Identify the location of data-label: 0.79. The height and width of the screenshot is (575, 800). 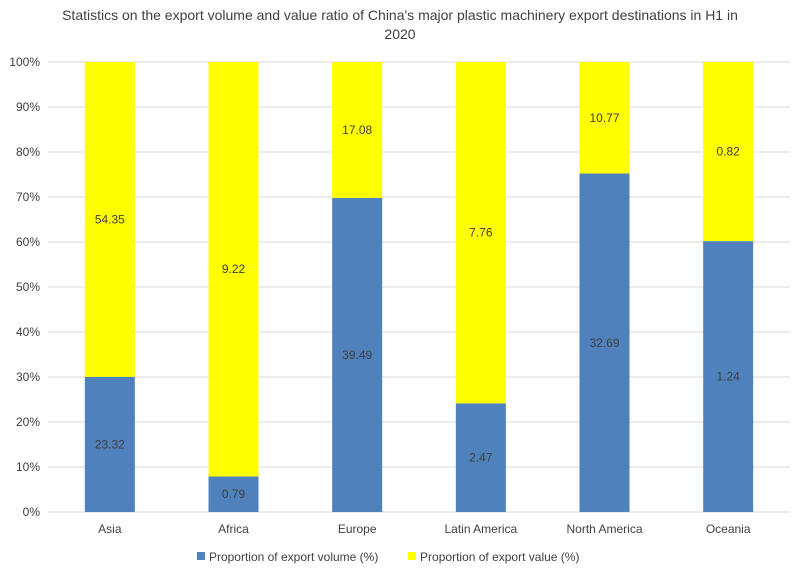
(234, 494).